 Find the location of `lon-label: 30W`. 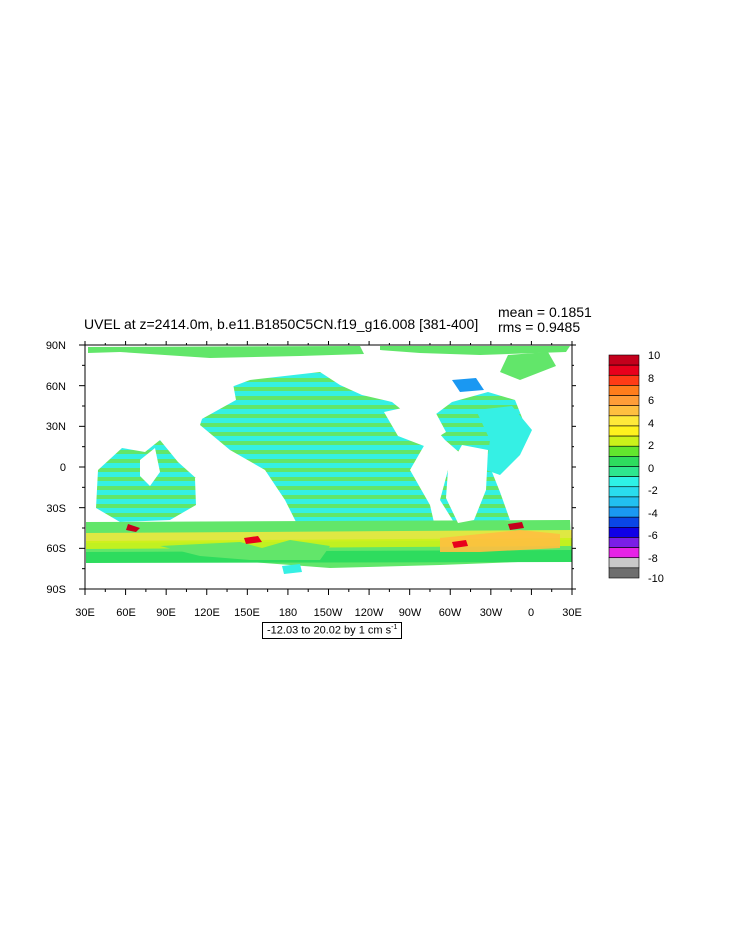

lon-label: 30W is located at coordinates (491, 613).